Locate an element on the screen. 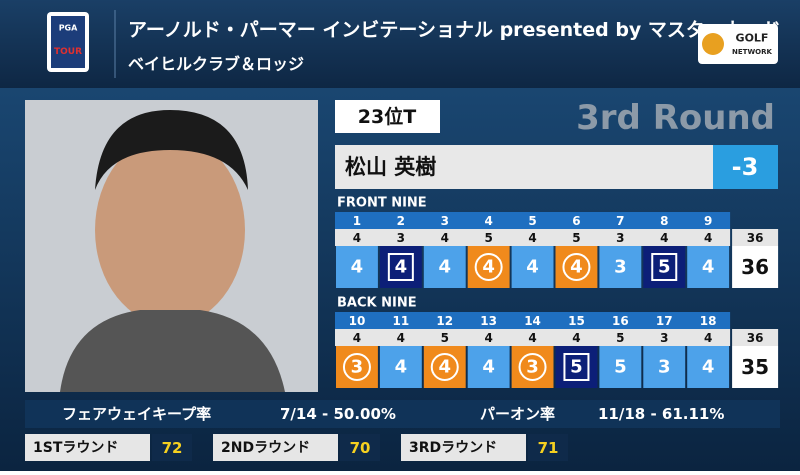 This screenshot has width=800, height=475. round-score: 72 is located at coordinates (172, 448).